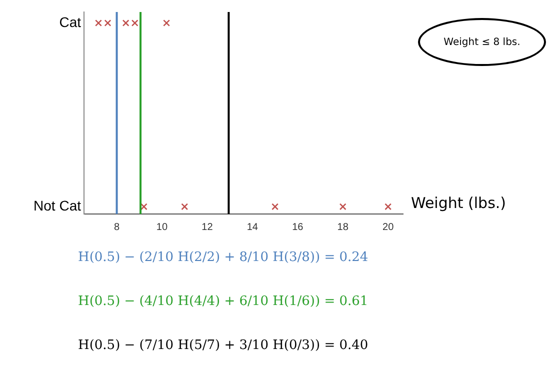  Describe the element at coordinates (162, 227) in the screenshot. I see `x-tick-label: 10` at that location.